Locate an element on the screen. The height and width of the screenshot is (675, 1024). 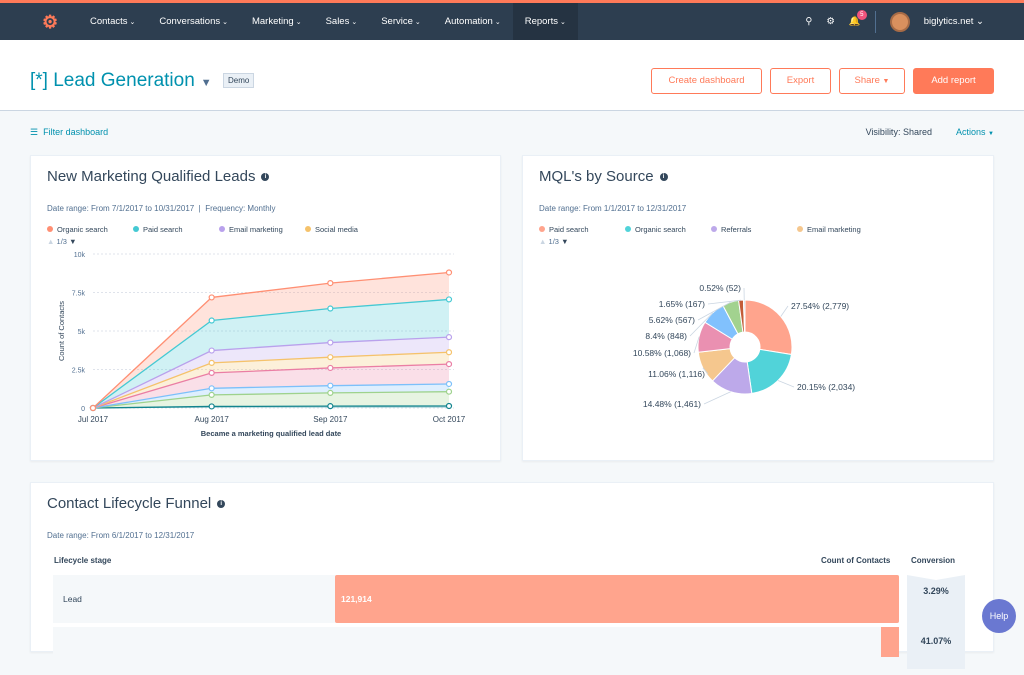
filter-dashboard-button: ☰ Filter dashboard is located at coordinates (69, 132).